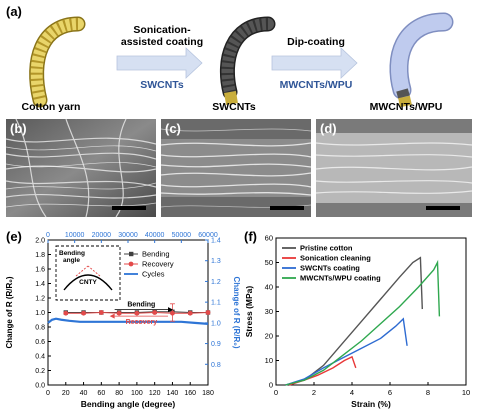  Describe the element at coordinates (129, 208) in the screenshot. I see `scale-bar-b` at that location.